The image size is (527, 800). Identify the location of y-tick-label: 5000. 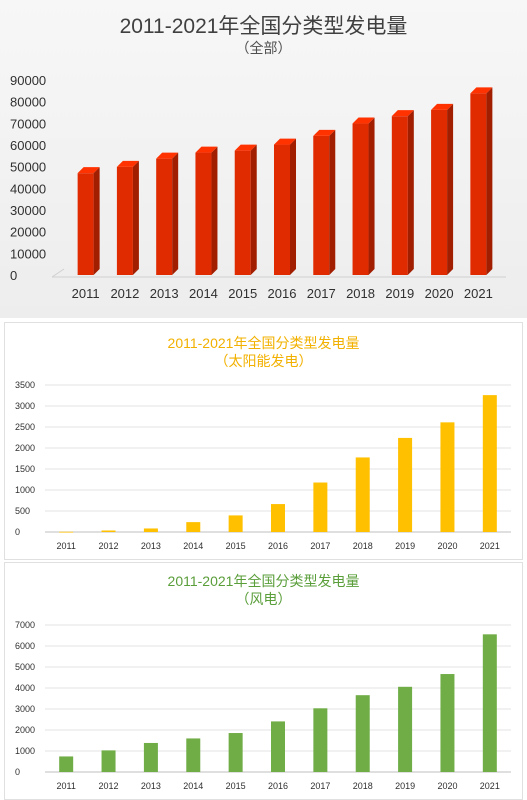
(25, 667).